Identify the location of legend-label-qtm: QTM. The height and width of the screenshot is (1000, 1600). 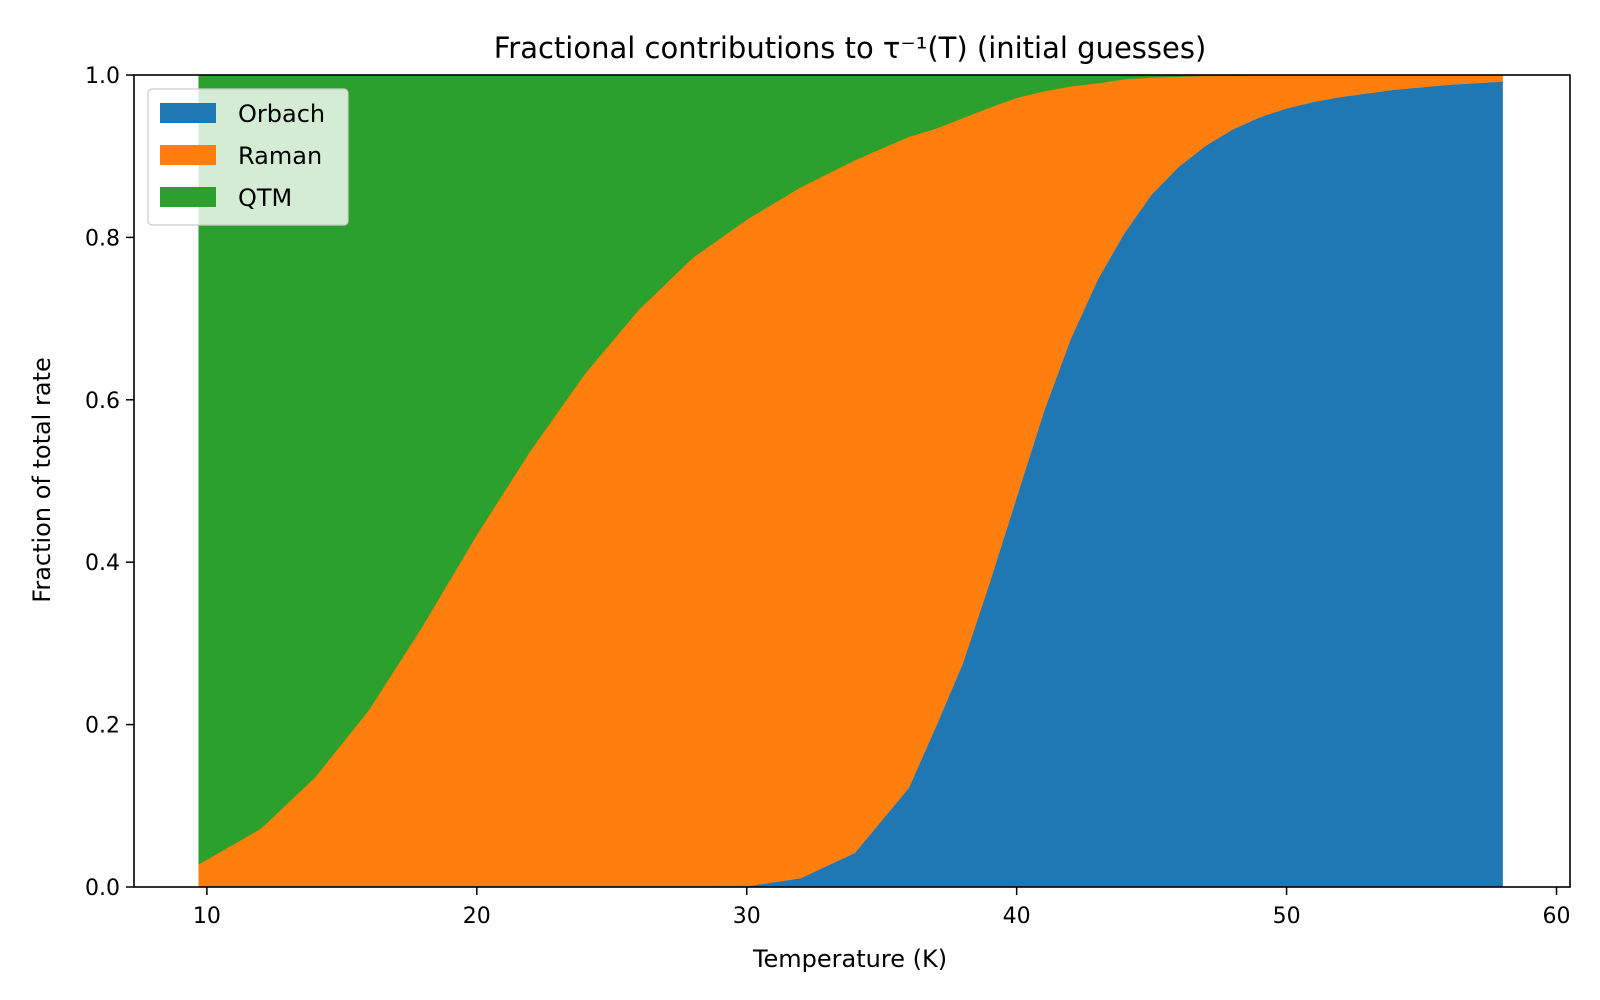
(265, 198).